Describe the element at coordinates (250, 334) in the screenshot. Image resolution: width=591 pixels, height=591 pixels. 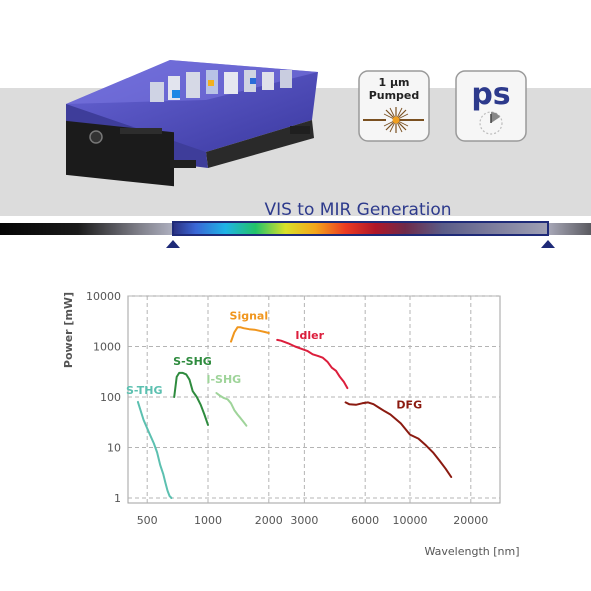
I see `series-line-signal` at that location.